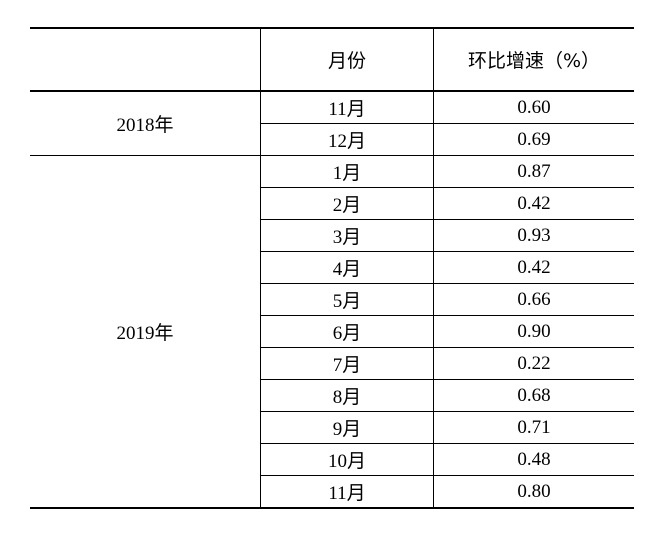 This screenshot has width=660, height=534. I want to click on month-cell: 9月, so click(347, 427).